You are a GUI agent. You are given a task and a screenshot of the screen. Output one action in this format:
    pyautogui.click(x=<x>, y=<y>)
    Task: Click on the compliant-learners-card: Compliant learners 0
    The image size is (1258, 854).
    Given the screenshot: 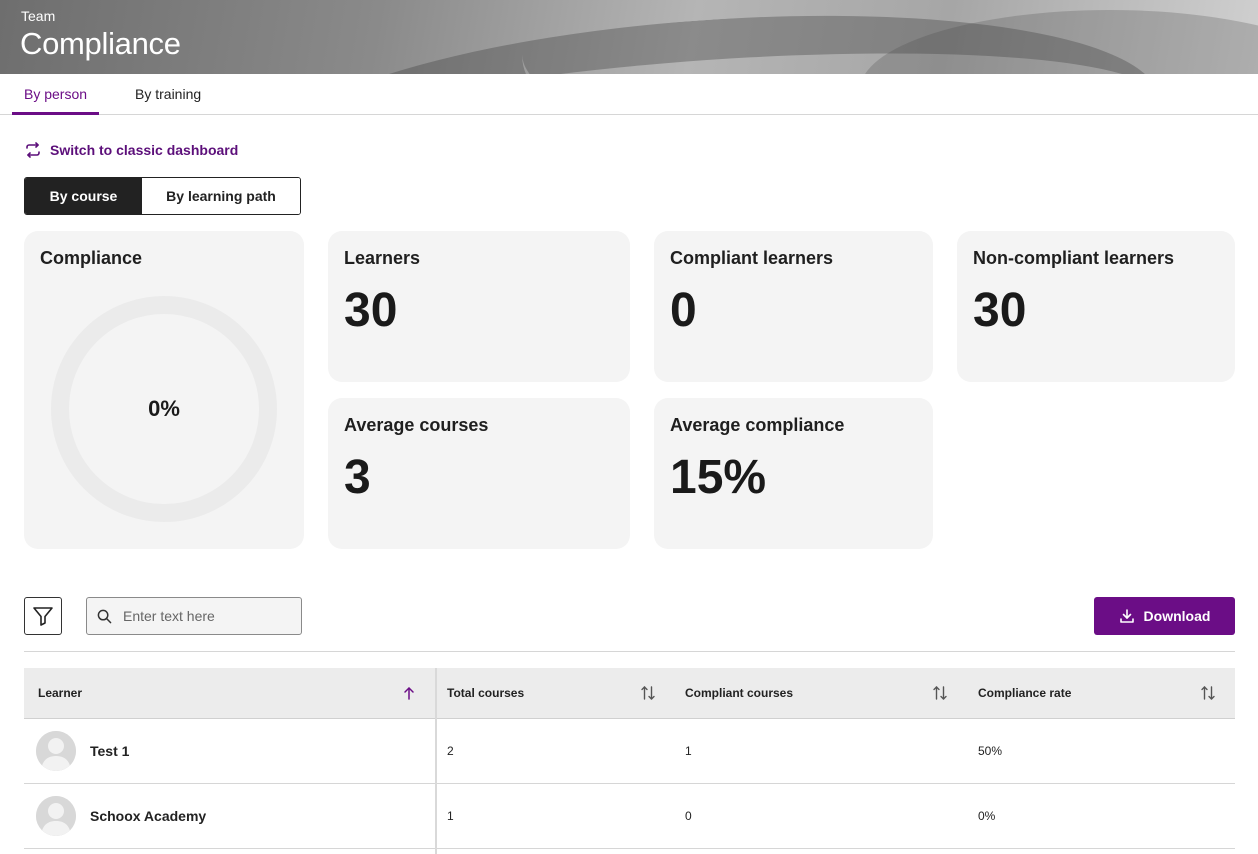 What is the action you would take?
    pyautogui.click(x=793, y=306)
    